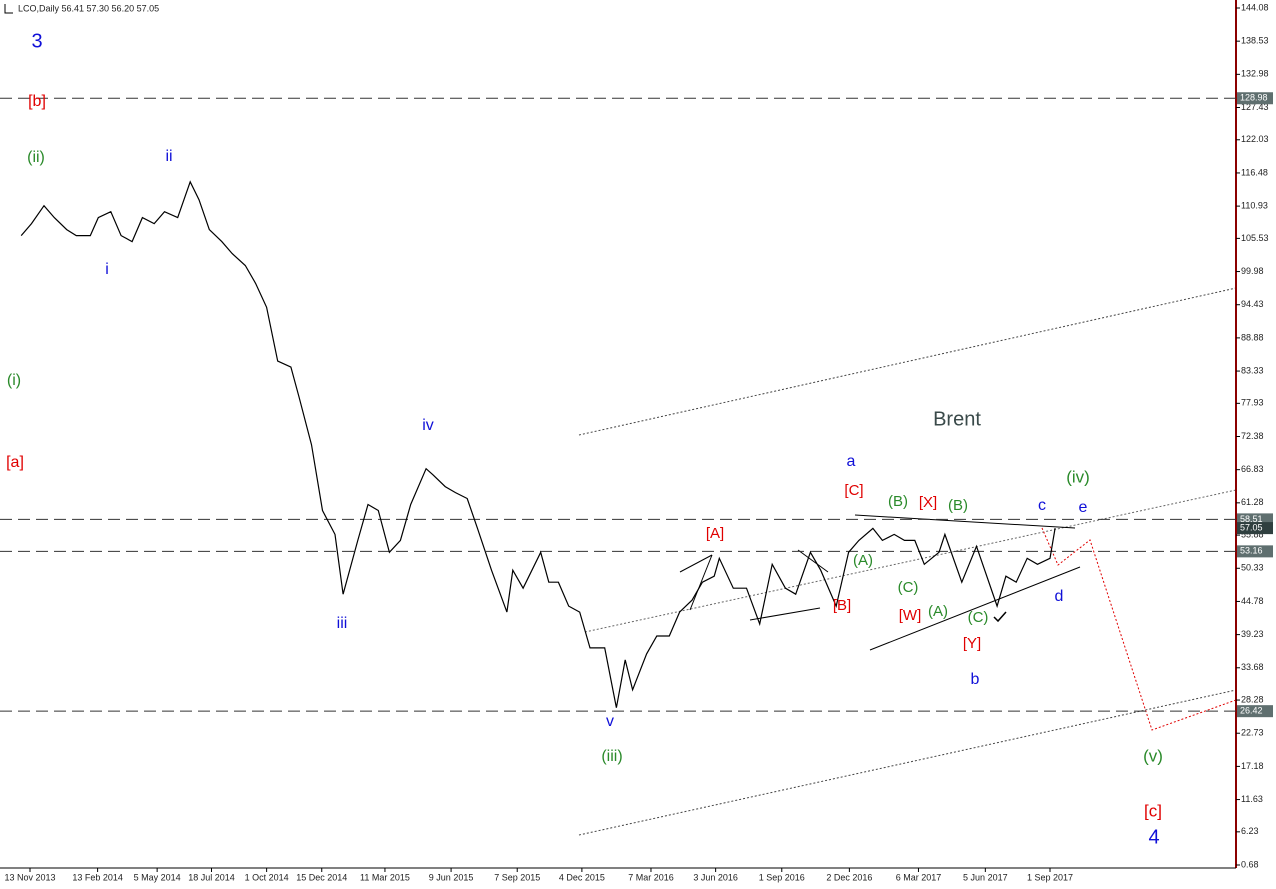 This screenshot has width=1276, height=889. What do you see at coordinates (1252, 699) in the screenshot?
I see `y-tick-label: 28.28` at bounding box center [1252, 699].